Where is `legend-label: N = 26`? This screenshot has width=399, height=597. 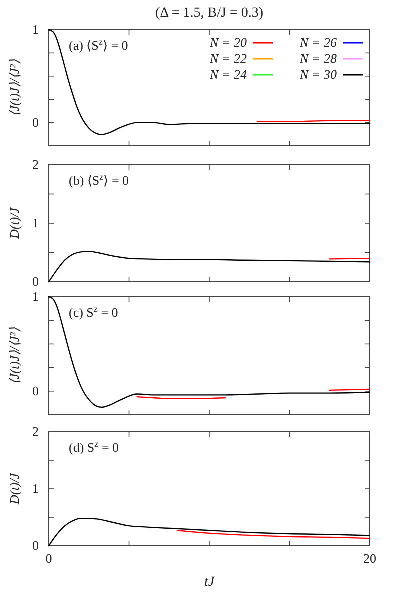 legend-label: N = 26 is located at coordinates (318, 42).